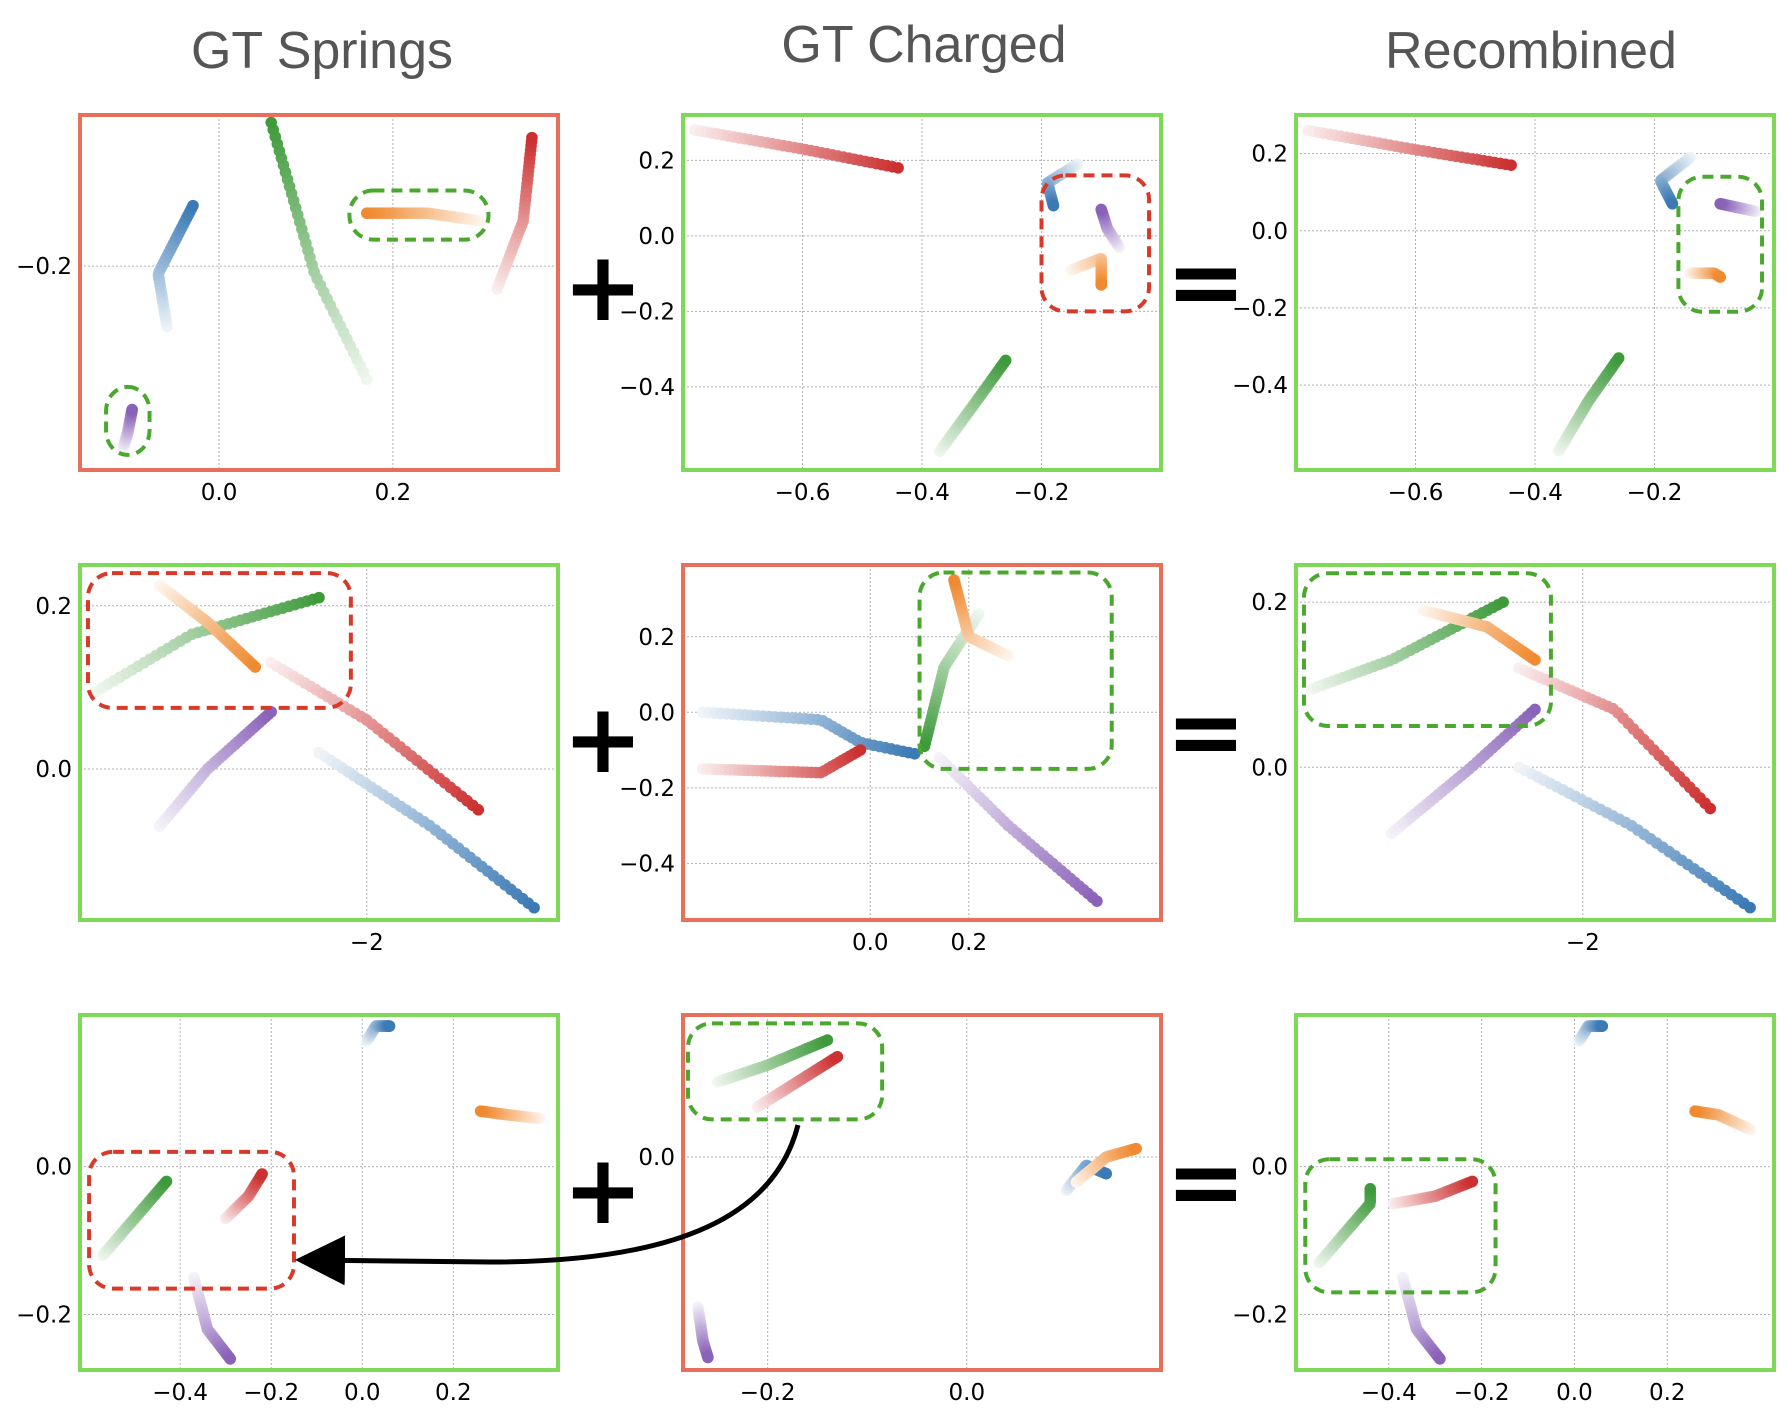  Describe the element at coordinates (656, 638) in the screenshot. I see `y-tick-label: 0.2` at that location.